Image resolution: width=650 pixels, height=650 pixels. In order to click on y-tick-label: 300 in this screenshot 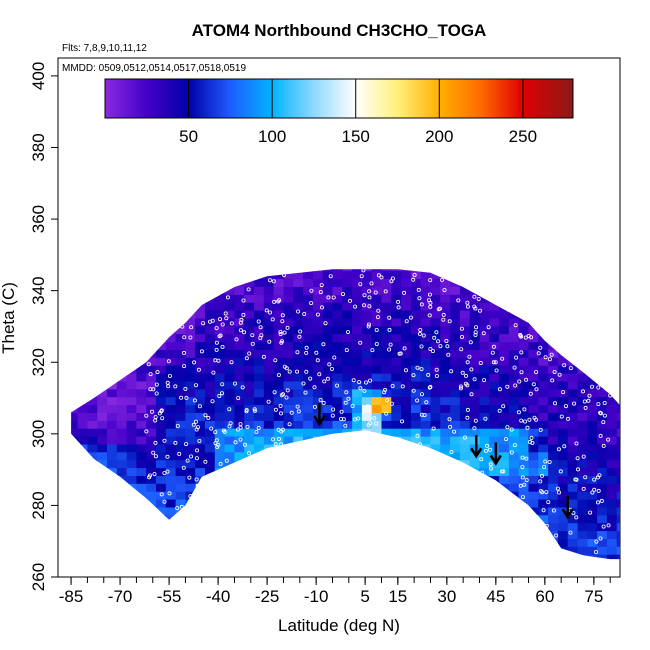, I will do `click(38, 434)`.